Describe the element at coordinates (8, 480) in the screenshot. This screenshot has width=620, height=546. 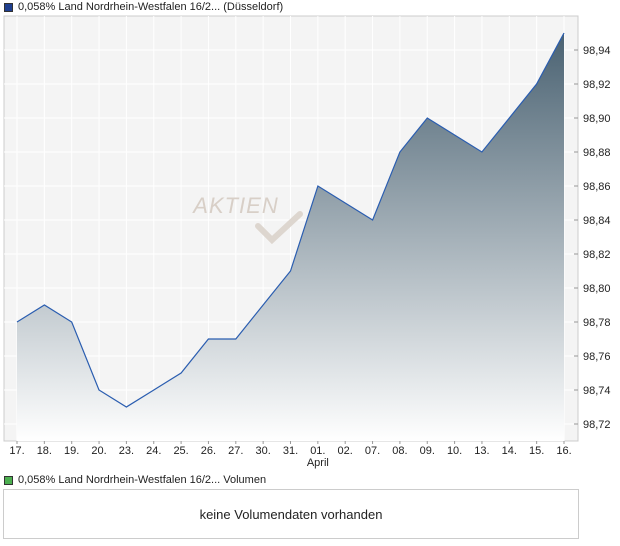
I see `volume-legend-swatch` at that location.